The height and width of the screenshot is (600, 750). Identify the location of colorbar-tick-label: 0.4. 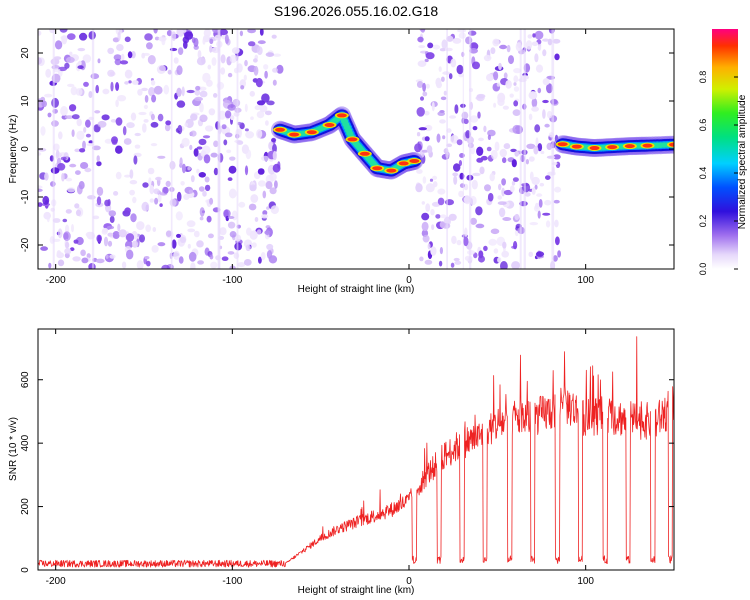
(703, 173).